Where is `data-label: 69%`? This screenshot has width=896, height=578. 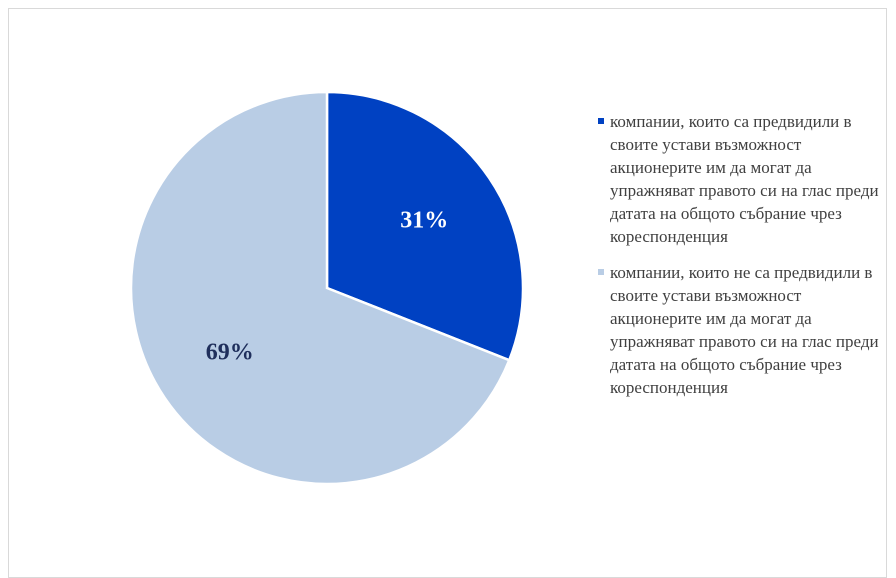 data-label: 69% is located at coordinates (230, 353).